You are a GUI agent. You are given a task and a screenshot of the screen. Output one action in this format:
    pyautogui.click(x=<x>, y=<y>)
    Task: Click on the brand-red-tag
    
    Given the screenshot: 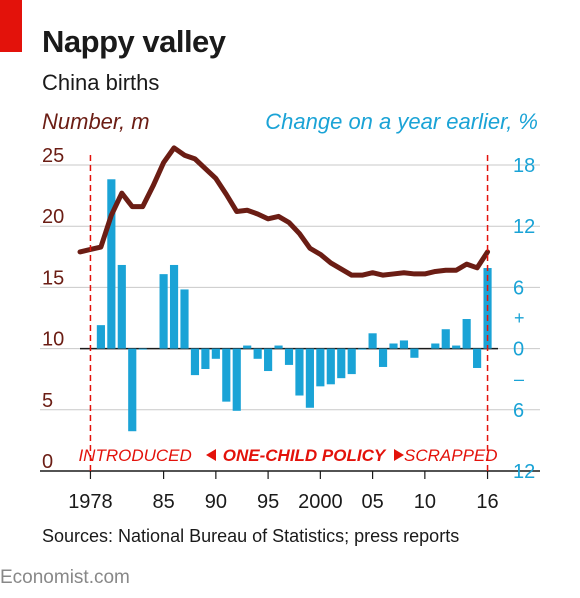 What is the action you would take?
    pyautogui.click(x=11, y=26)
    